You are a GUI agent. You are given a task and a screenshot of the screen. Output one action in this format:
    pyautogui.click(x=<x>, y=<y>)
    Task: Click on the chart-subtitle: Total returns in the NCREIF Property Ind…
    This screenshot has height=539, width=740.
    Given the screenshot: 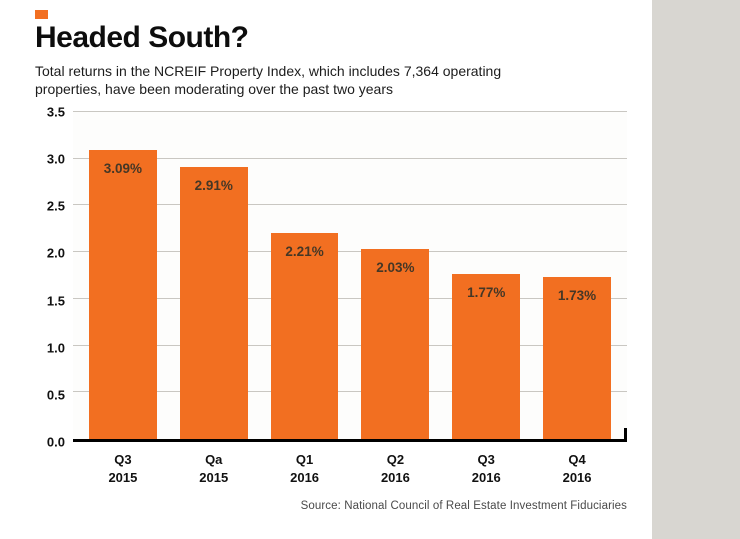 What is the action you would take?
    pyautogui.click(x=343, y=80)
    